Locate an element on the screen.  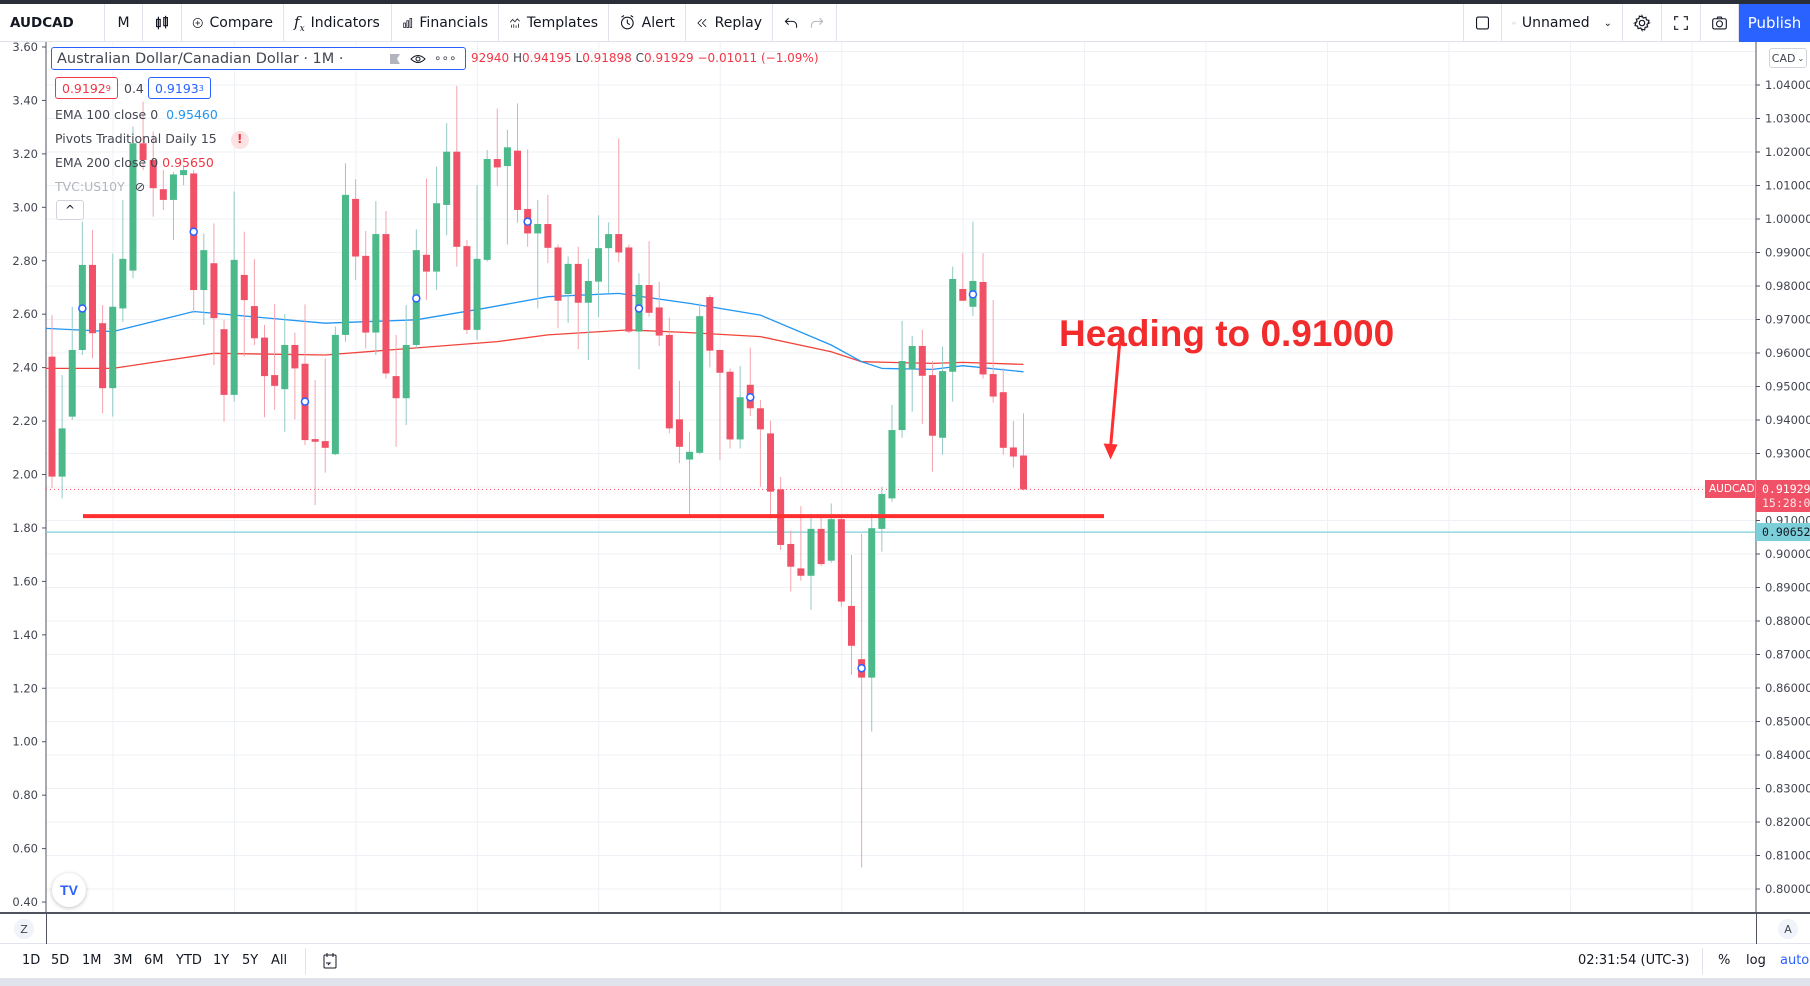
pivots-legend: Pivots Traditional Daily 15 ! is located at coordinates (152, 140).